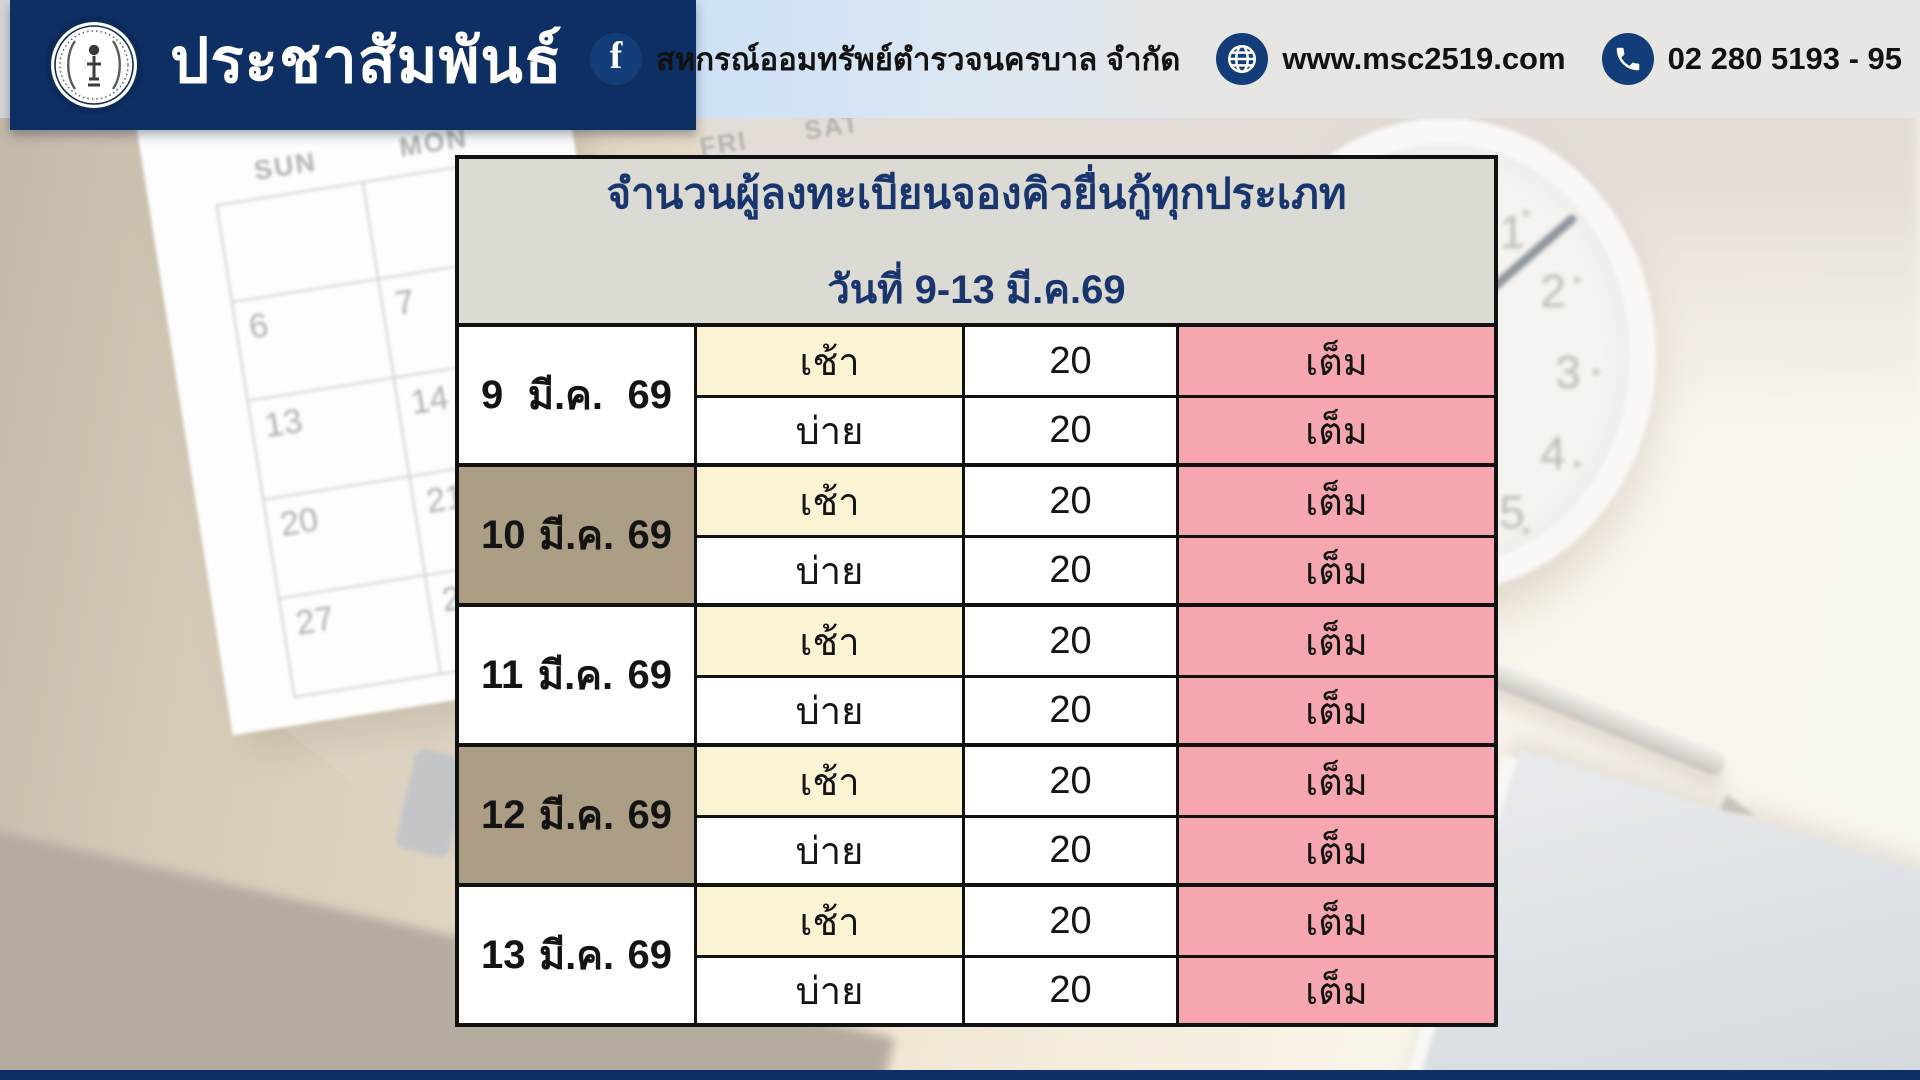 The image size is (1920, 1080). Describe the element at coordinates (976, 193) in the screenshot. I see `table-title: จำนวนผู้ลงทะเบียนจองคิวยื่นกู้ทุกประเภท` at that location.